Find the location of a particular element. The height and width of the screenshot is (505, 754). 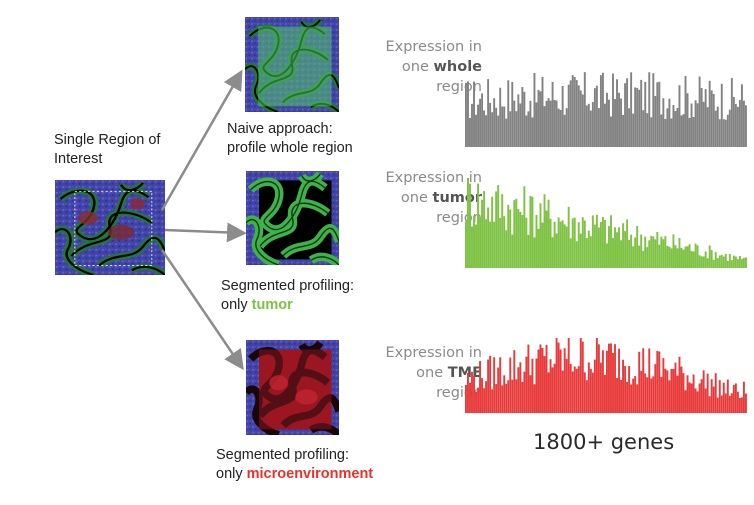

expr-whole-line3: region is located at coordinates (459, 87).